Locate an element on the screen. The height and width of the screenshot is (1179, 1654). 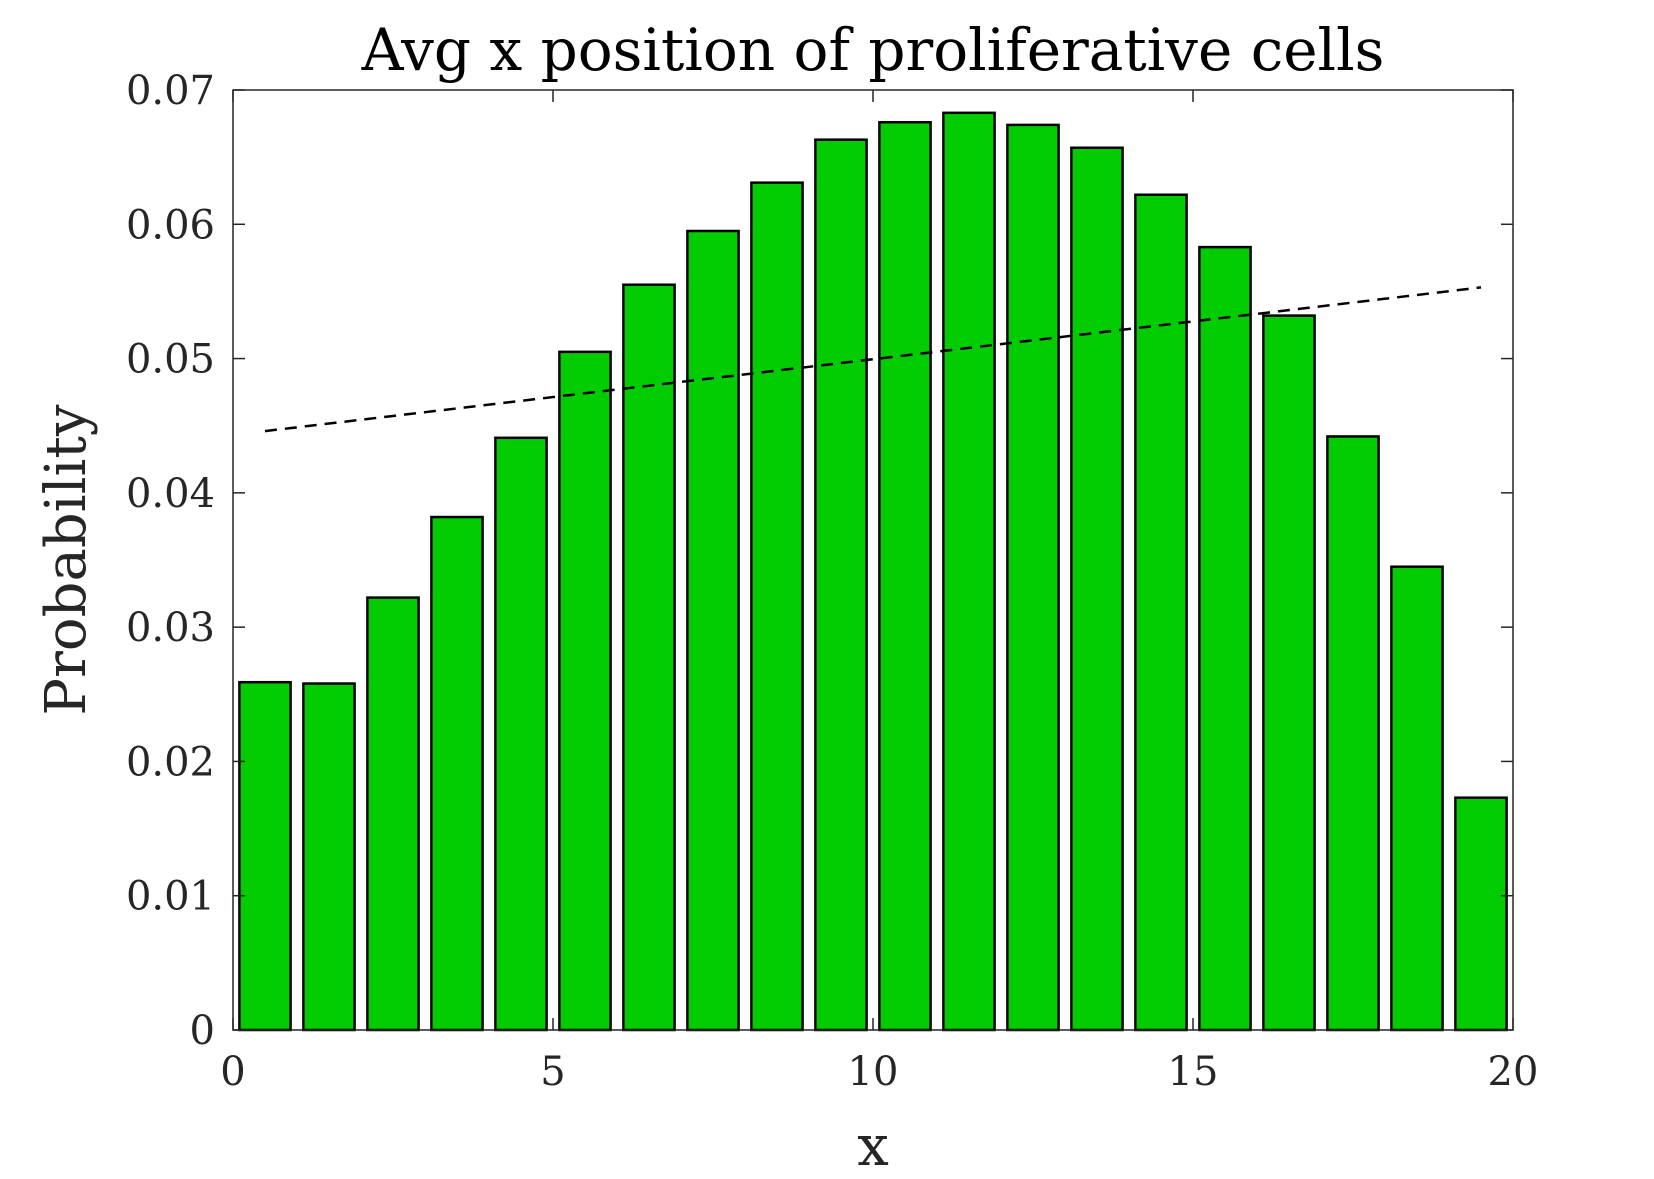
y-tick-label: 0 is located at coordinates (202, 1031).